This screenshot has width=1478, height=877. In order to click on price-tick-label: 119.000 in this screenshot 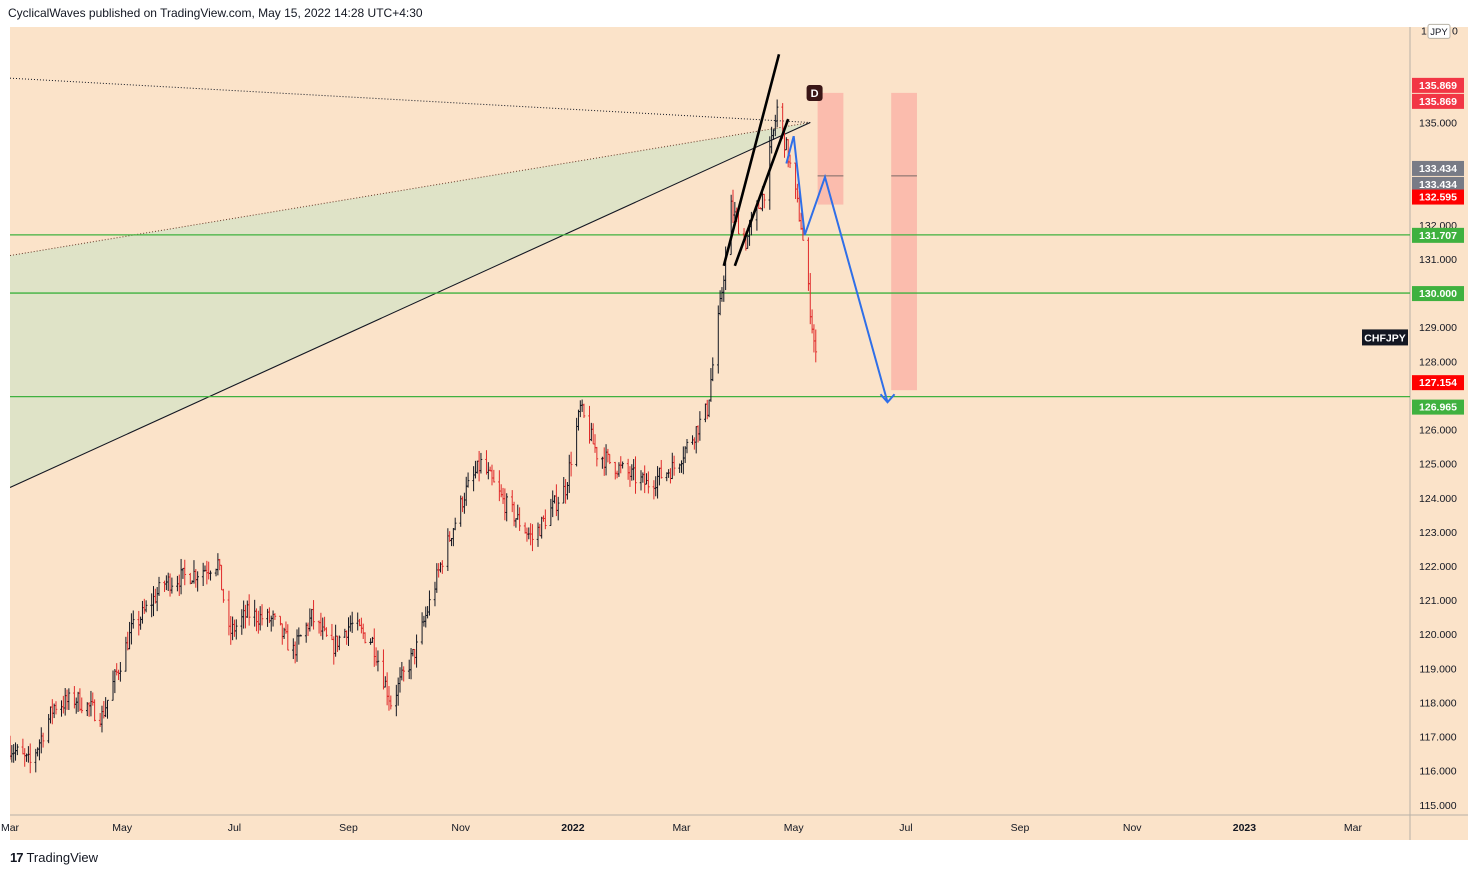, I will do `click(1437, 669)`.